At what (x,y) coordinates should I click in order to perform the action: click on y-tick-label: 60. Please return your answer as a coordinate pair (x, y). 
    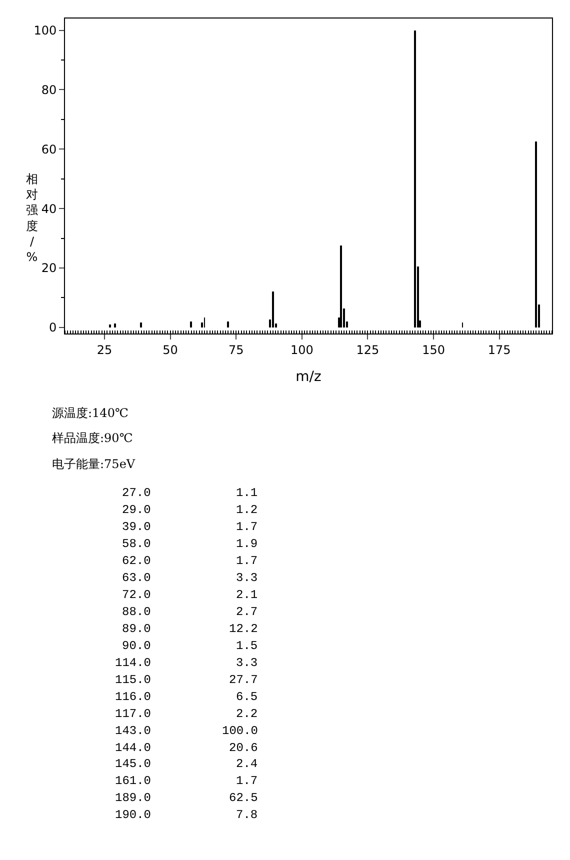
    Looking at the image, I should click on (49, 149).